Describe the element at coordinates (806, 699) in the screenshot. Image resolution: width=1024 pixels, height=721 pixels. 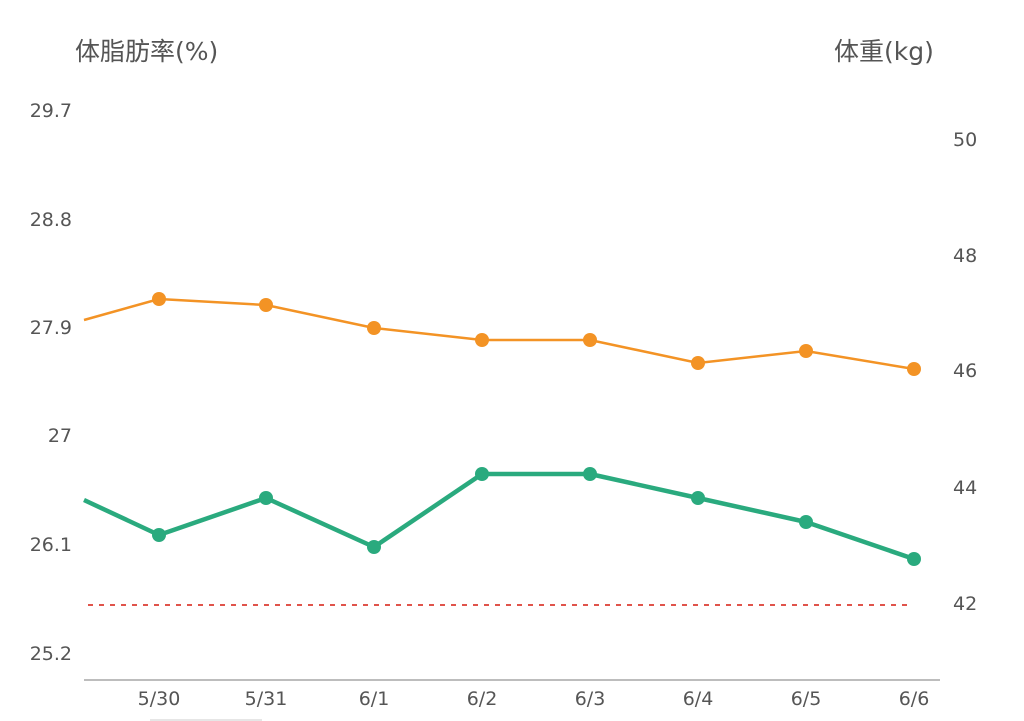
I see `x-tick: 6/5` at that location.